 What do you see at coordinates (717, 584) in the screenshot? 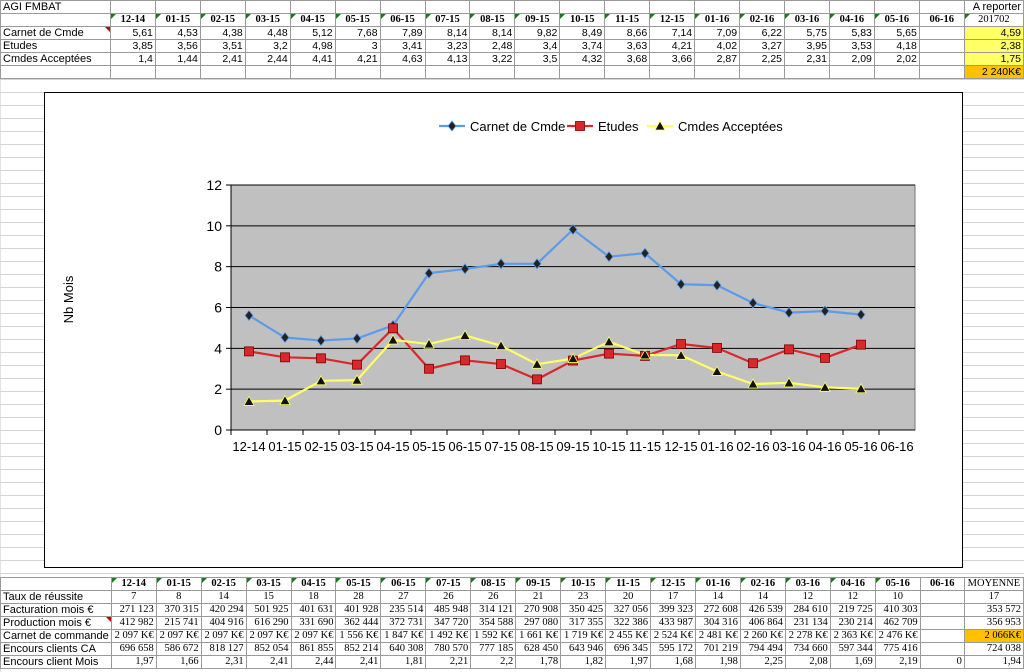
I see `month-header: 01-16` at bounding box center [717, 584].